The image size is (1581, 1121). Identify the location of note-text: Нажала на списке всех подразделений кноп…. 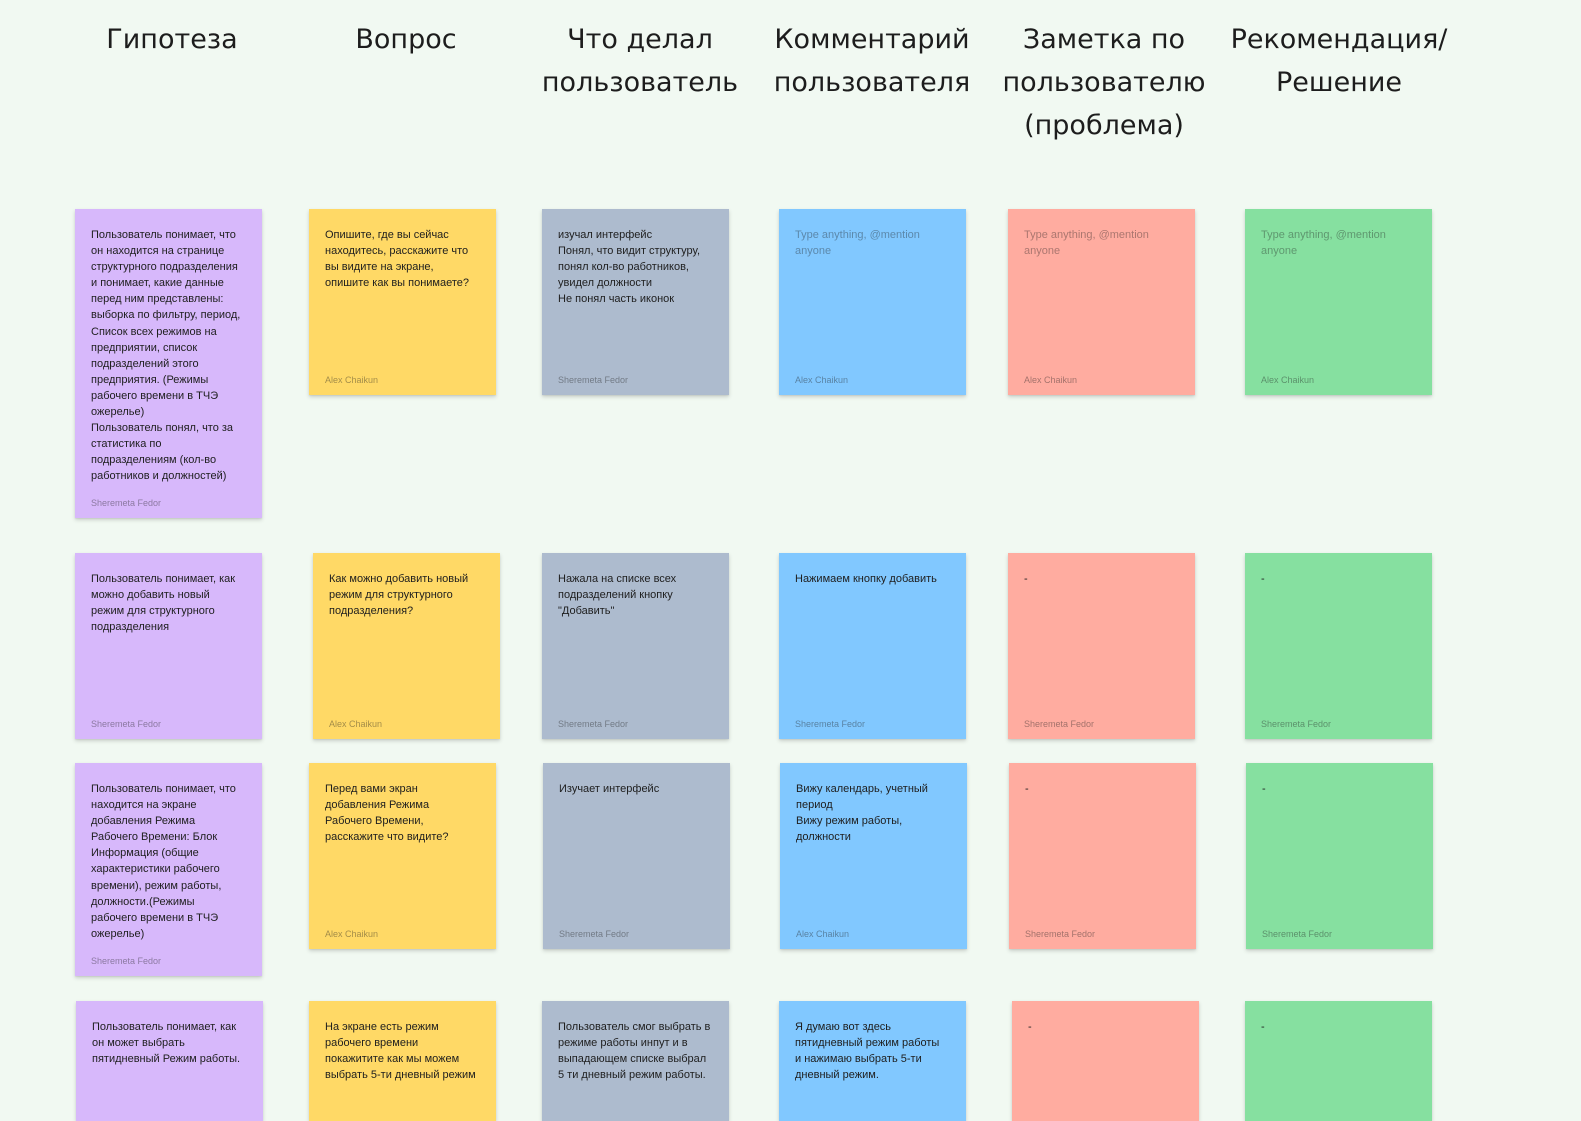
(617, 595).